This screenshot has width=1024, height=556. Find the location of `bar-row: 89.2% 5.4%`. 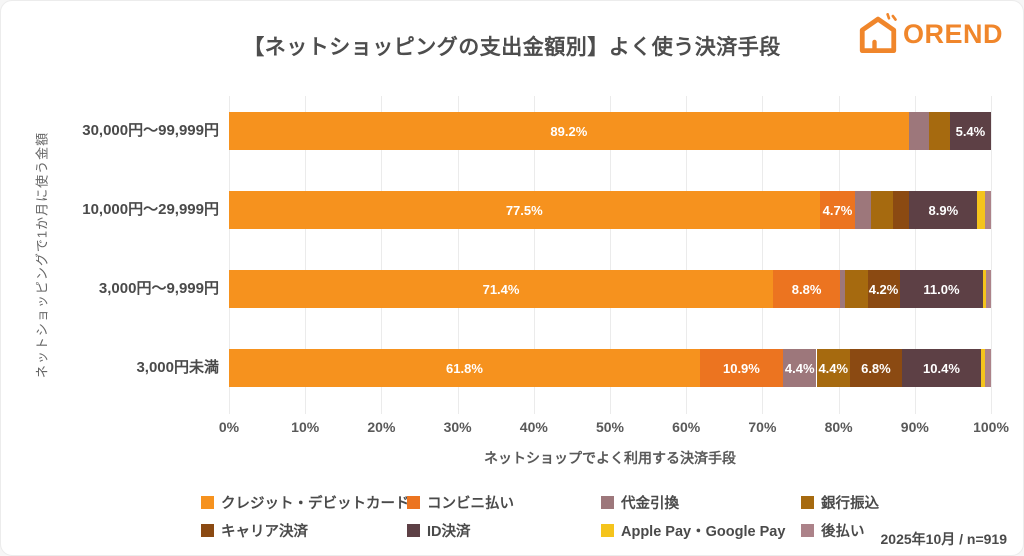

bar-row: 89.2% 5.4% is located at coordinates (610, 131).